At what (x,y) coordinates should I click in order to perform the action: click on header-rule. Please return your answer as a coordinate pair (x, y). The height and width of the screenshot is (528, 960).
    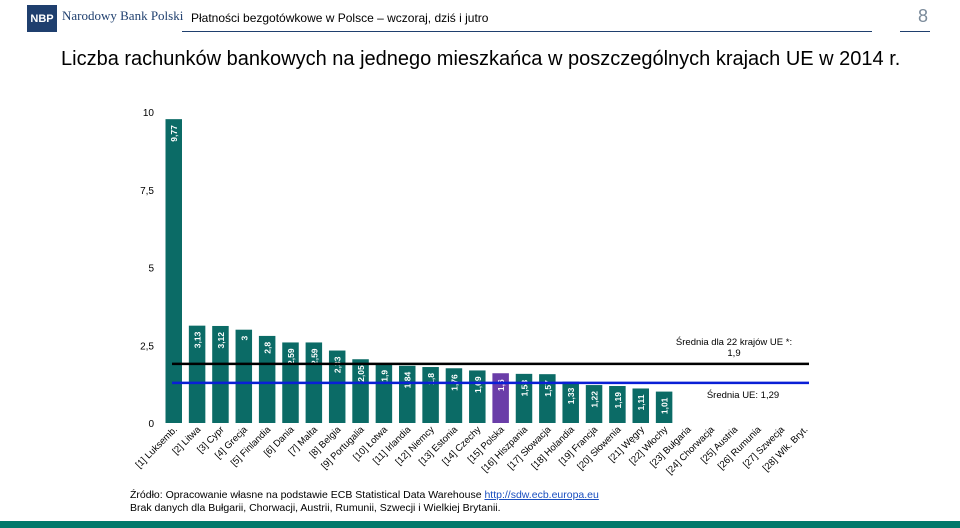
    Looking at the image, I should click on (527, 31).